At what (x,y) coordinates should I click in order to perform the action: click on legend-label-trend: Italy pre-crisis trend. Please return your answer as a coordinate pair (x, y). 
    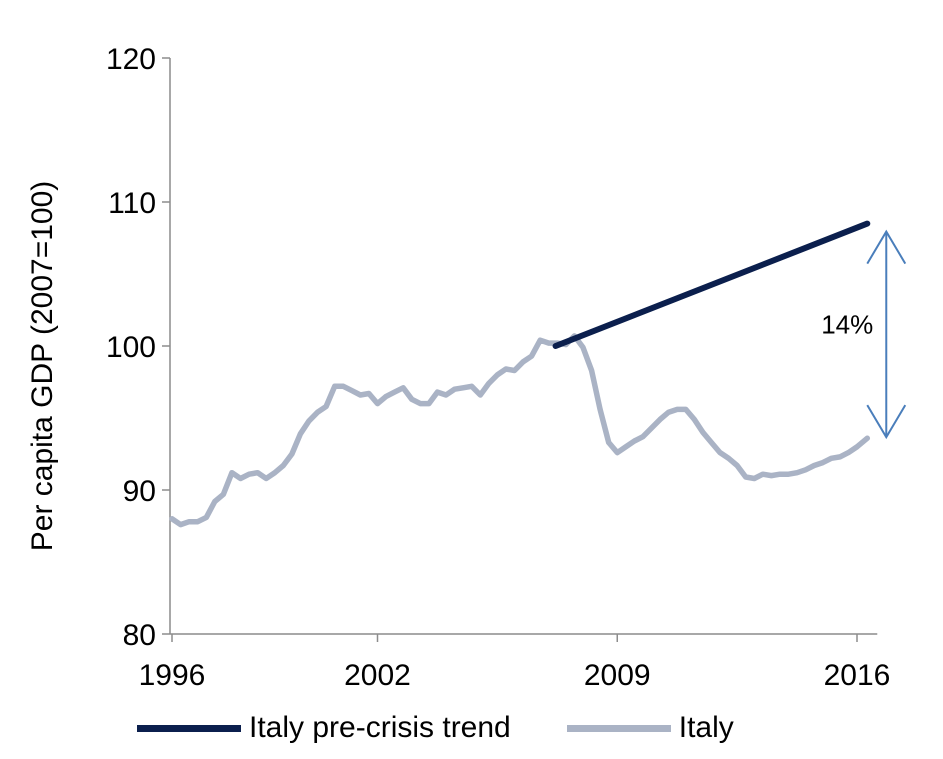
    Looking at the image, I should click on (380, 727).